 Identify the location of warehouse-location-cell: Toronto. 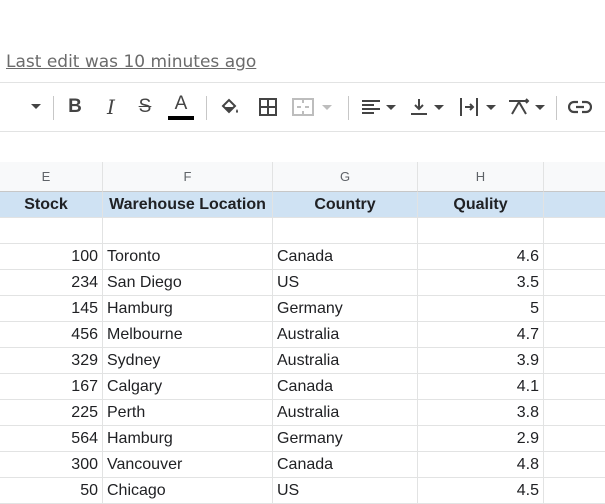
(188, 257).